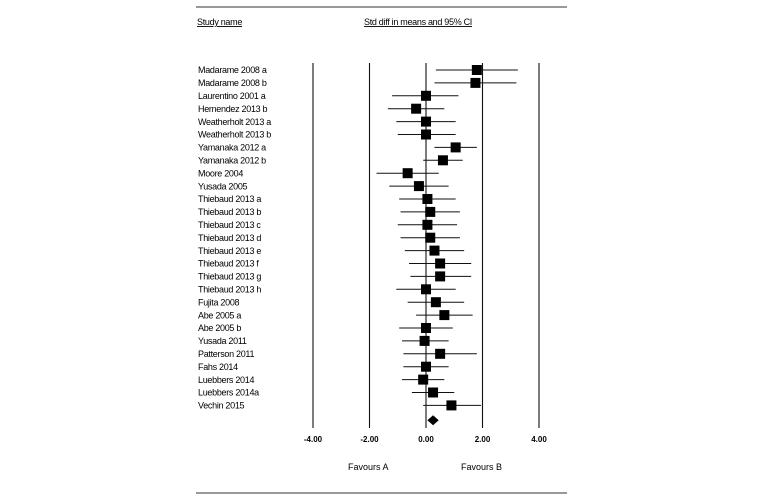 Image resolution: width=764 pixels, height=499 pixels. I want to click on tick-label: -2.00, so click(369, 439).